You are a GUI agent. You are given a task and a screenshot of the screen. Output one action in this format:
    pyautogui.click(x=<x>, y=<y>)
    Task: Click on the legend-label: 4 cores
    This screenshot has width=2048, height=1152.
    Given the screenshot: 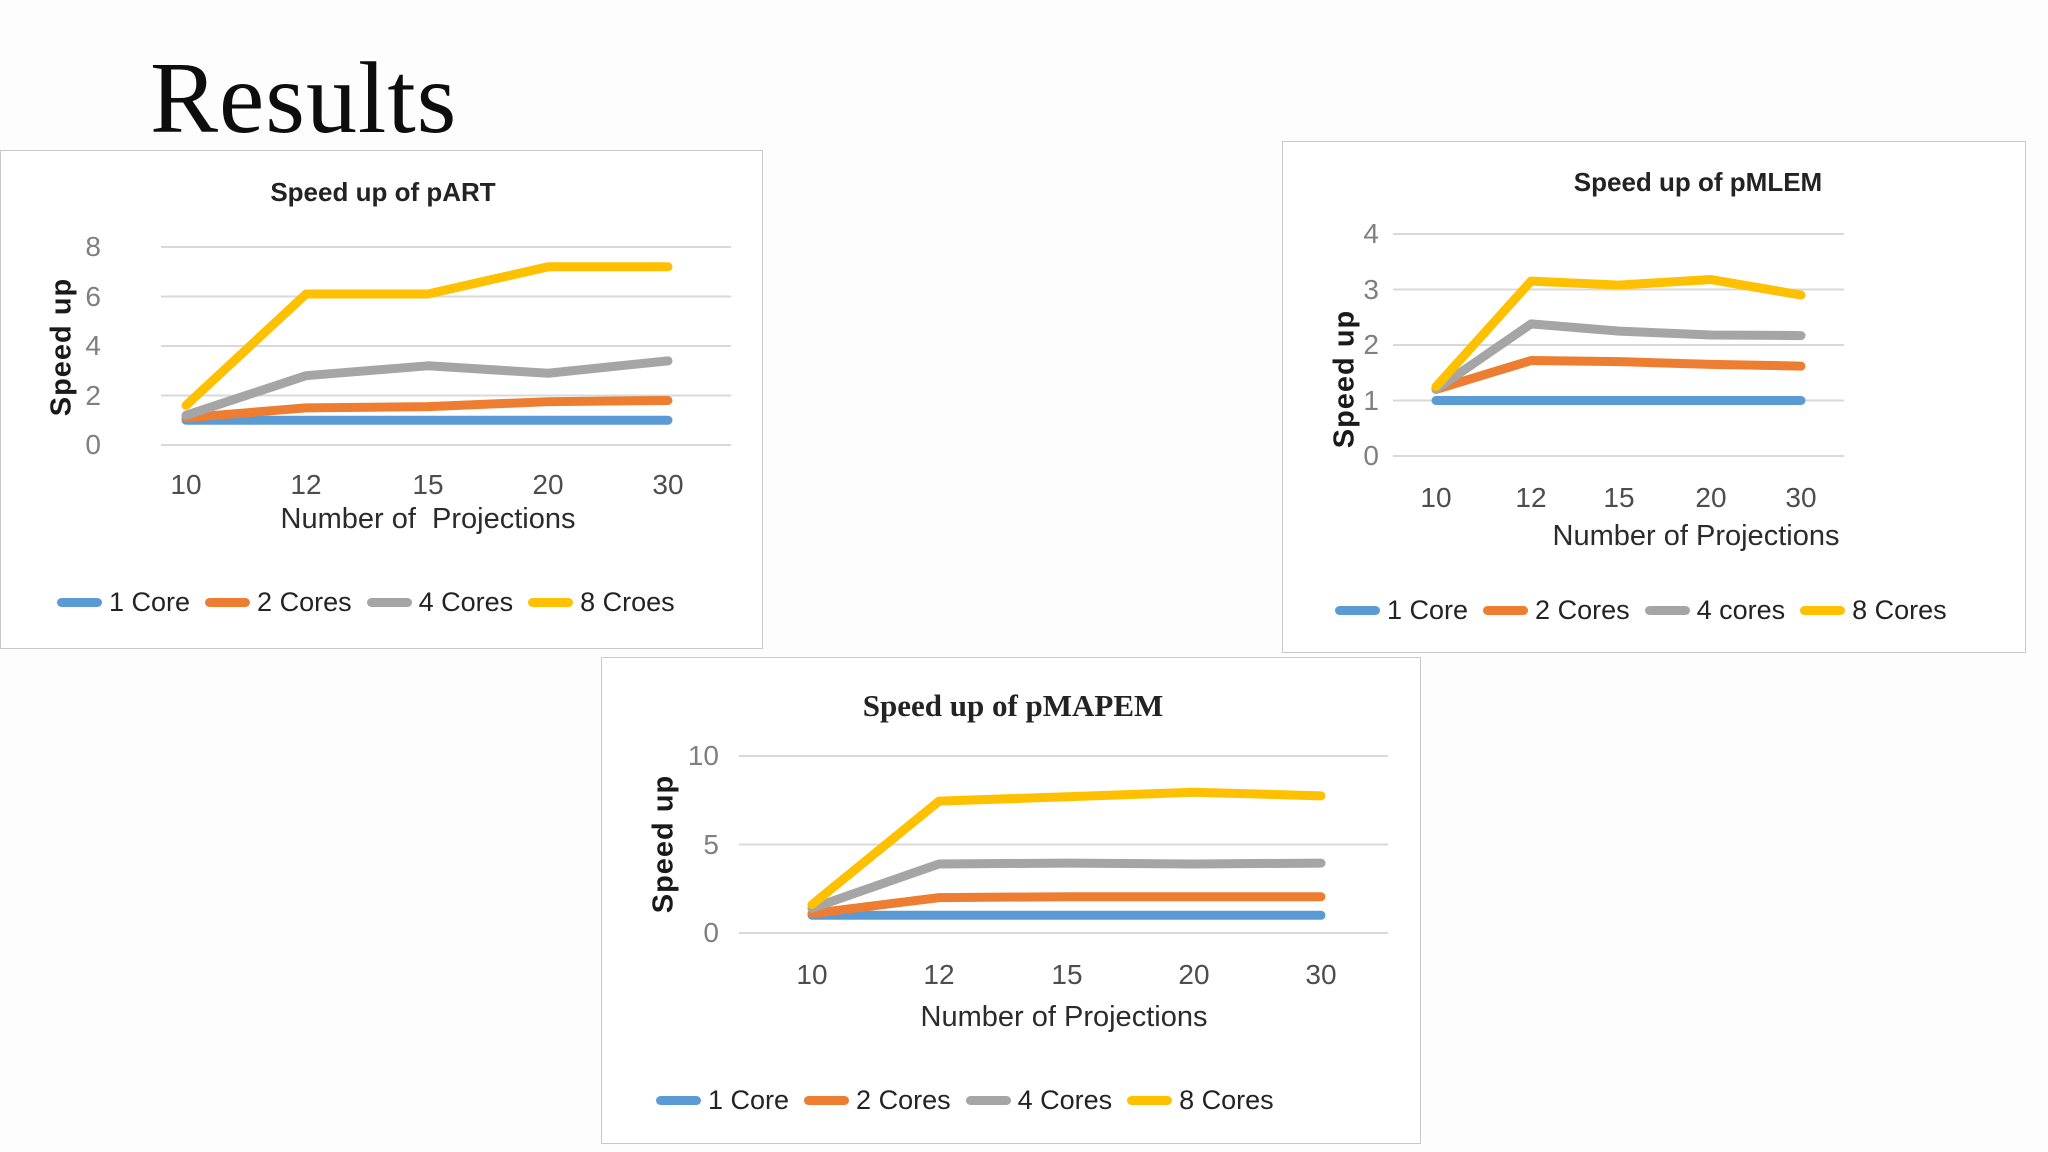 What is the action you would take?
    pyautogui.click(x=1741, y=610)
    